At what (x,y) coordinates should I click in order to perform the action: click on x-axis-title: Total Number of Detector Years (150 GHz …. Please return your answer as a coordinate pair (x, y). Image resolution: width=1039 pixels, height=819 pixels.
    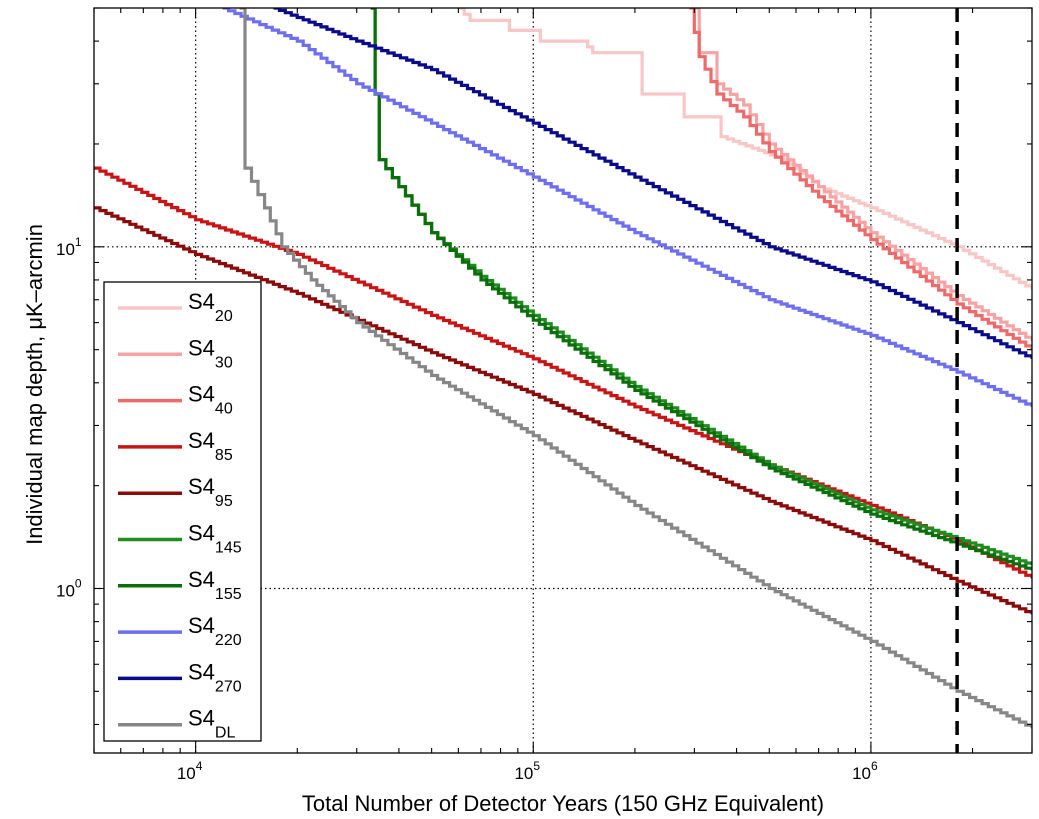
    Looking at the image, I should click on (563, 803).